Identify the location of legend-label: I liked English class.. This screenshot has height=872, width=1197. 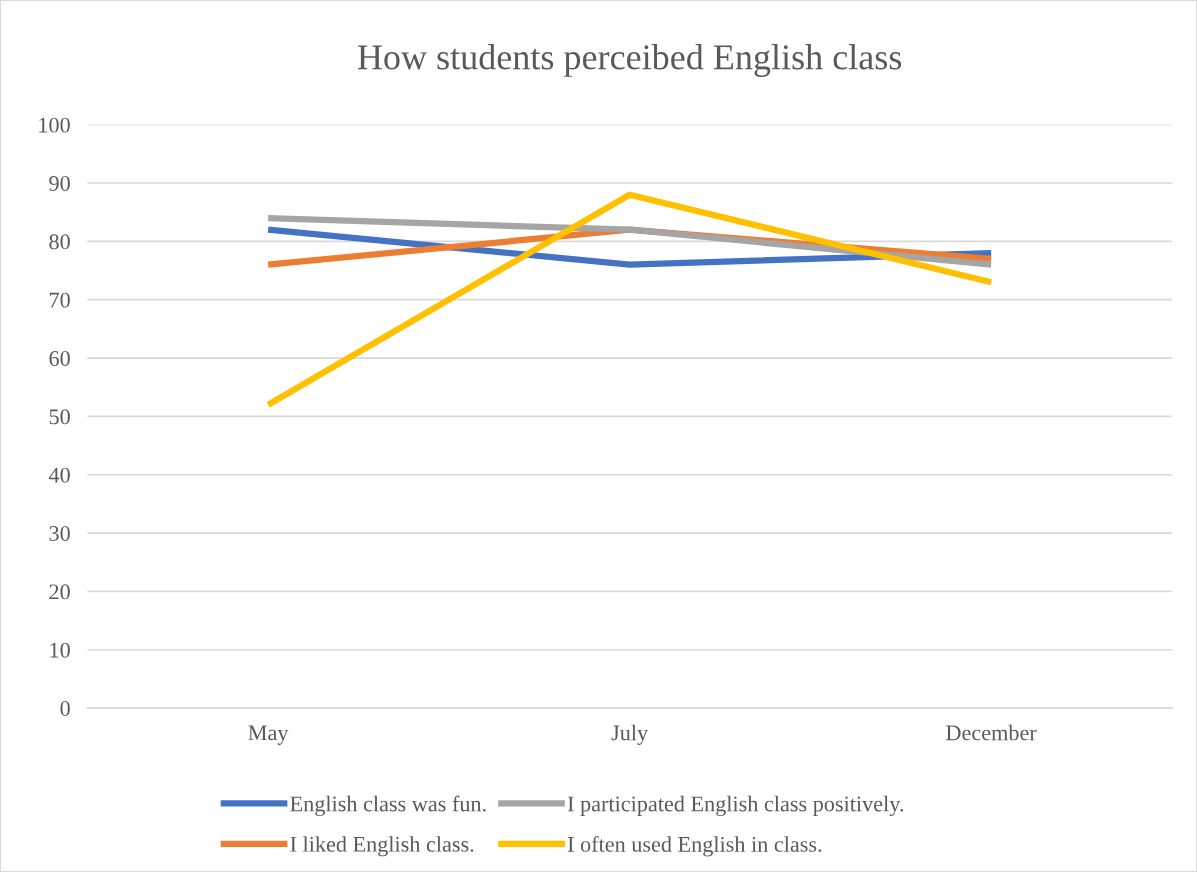
(382, 846).